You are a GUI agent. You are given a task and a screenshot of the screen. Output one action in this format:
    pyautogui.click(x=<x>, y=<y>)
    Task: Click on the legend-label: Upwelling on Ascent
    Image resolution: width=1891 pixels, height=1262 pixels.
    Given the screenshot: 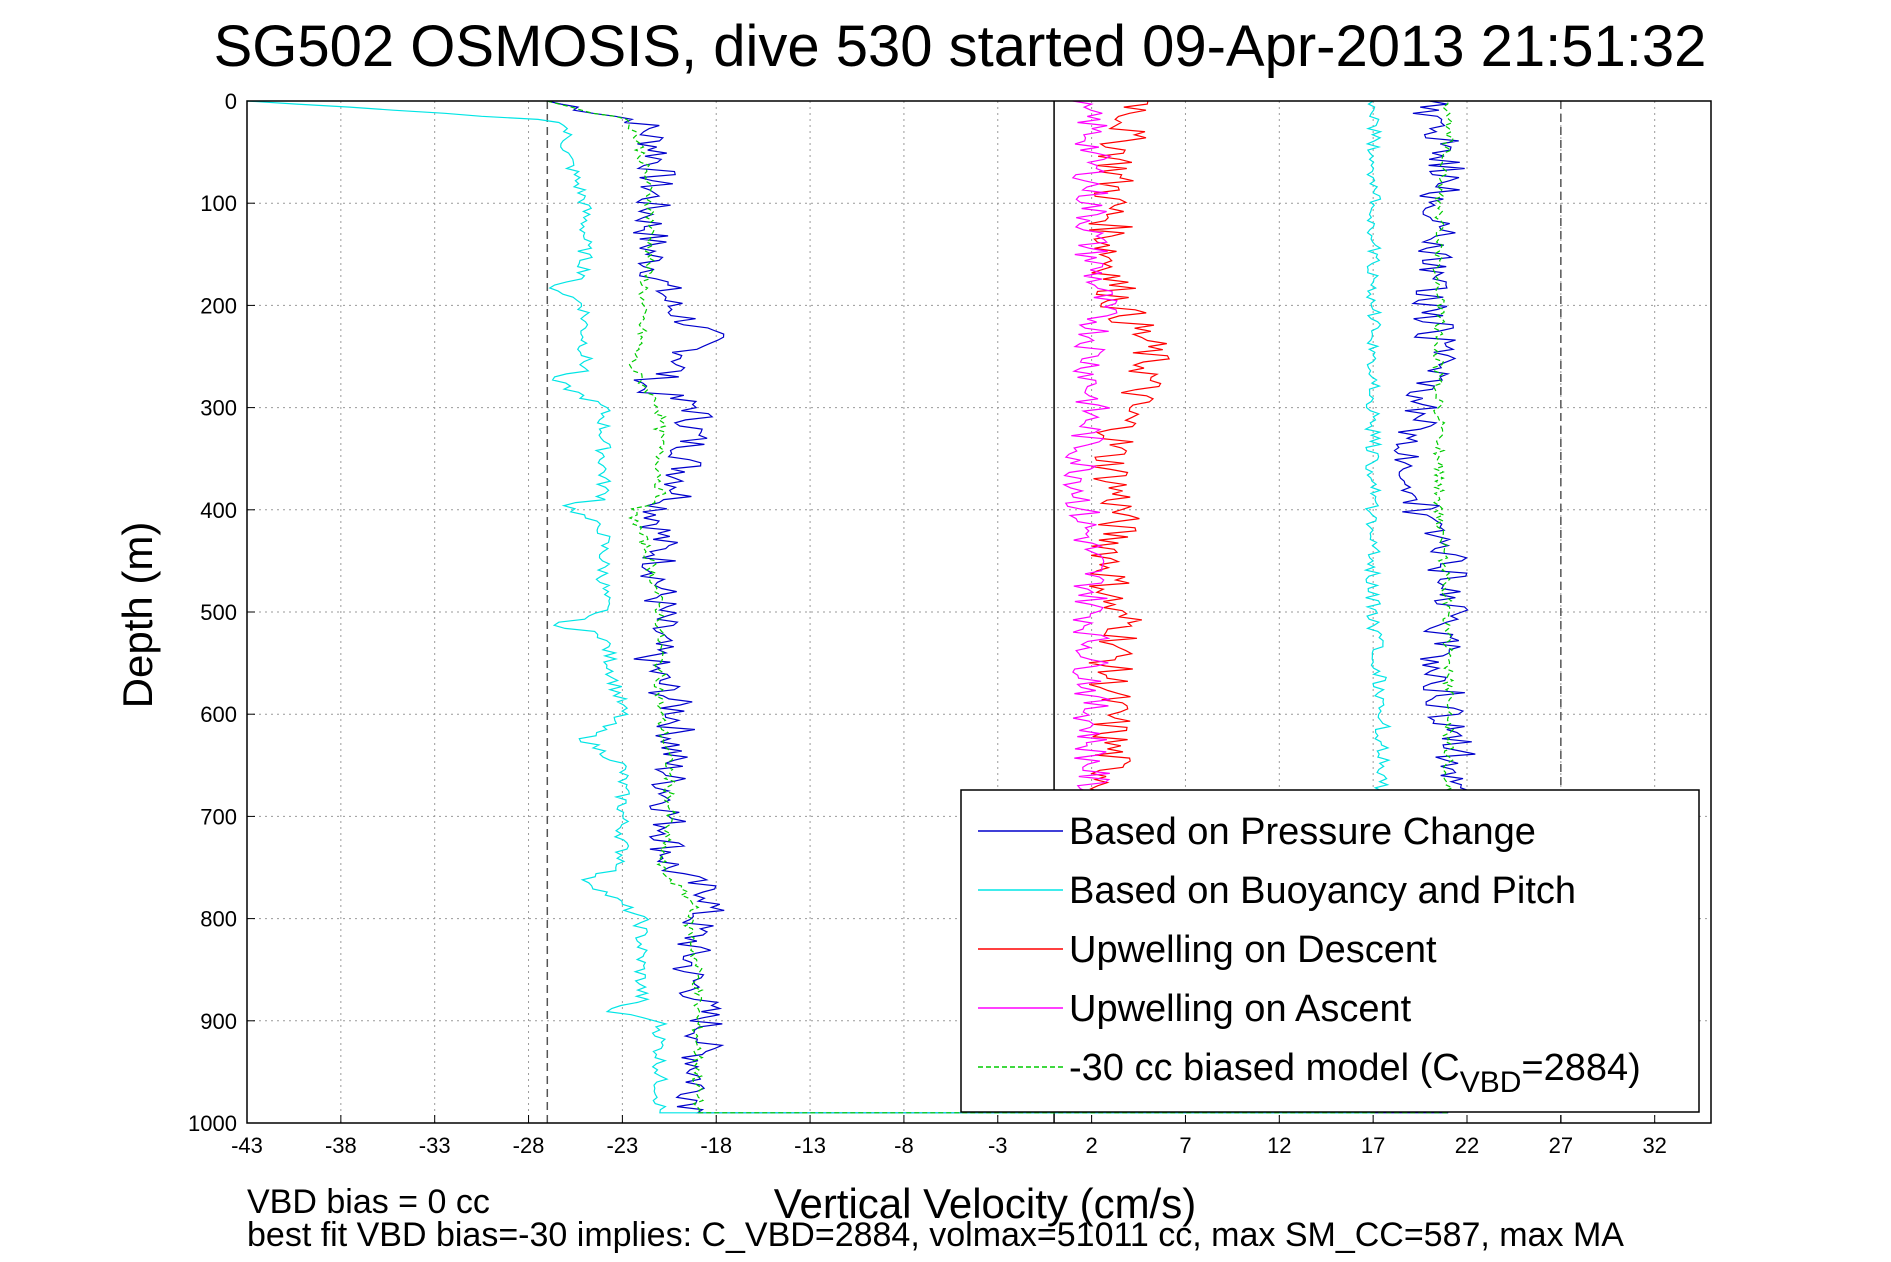 What is the action you would take?
    pyautogui.click(x=1240, y=1009)
    